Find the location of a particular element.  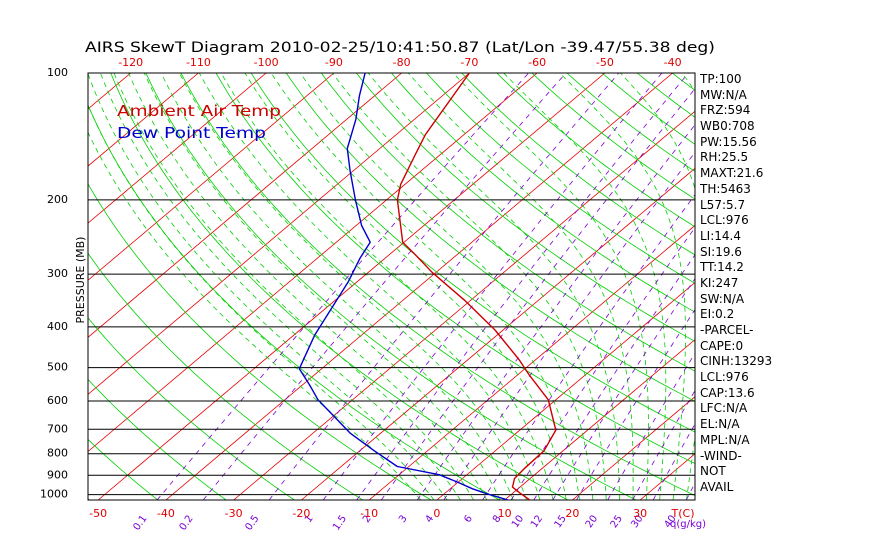

stat-line: EL:N/A is located at coordinates (720, 424).